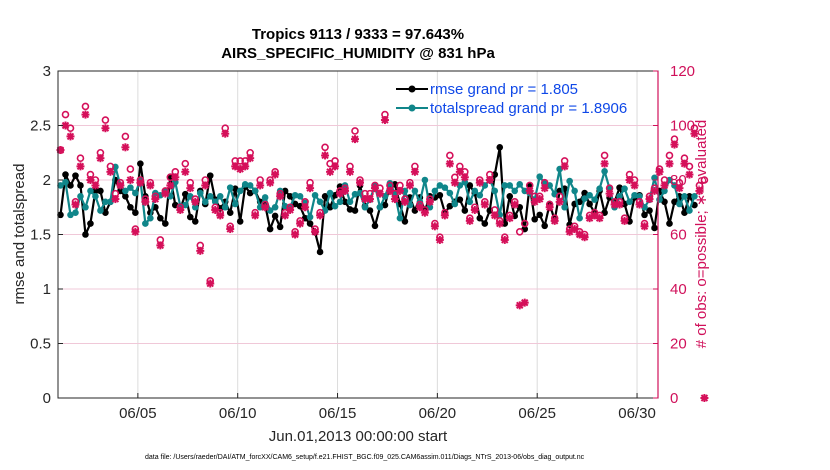 This screenshot has height=470, width=830. What do you see at coordinates (674, 235) in the screenshot?
I see `y2-axis-ticks: 0 20 40 60 80 100 120` at bounding box center [674, 235].